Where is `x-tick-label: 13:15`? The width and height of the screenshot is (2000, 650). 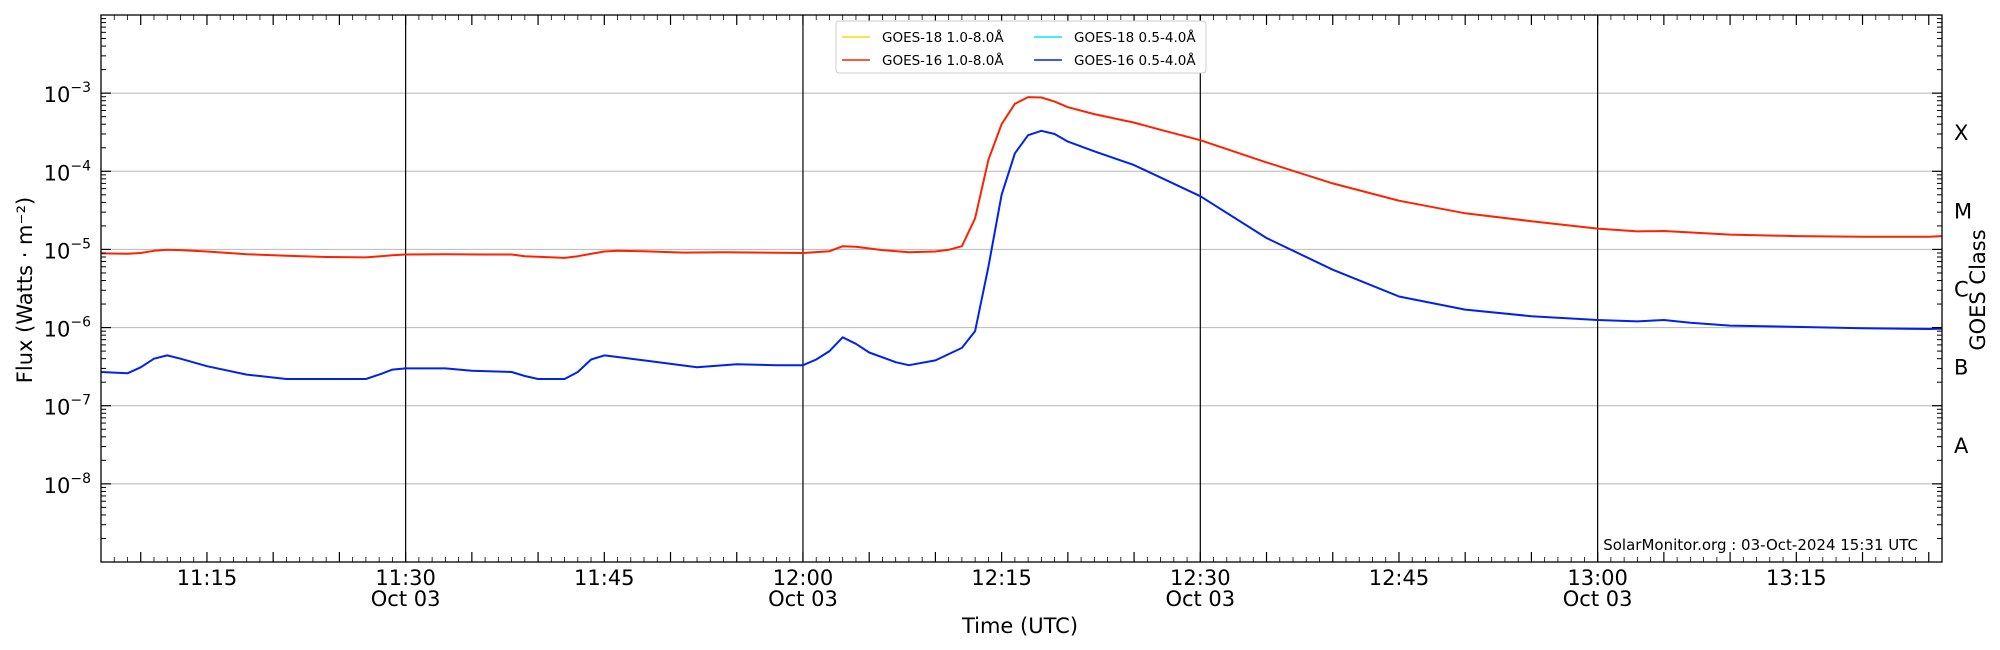
x-tick-label: 13:15 is located at coordinates (1796, 578).